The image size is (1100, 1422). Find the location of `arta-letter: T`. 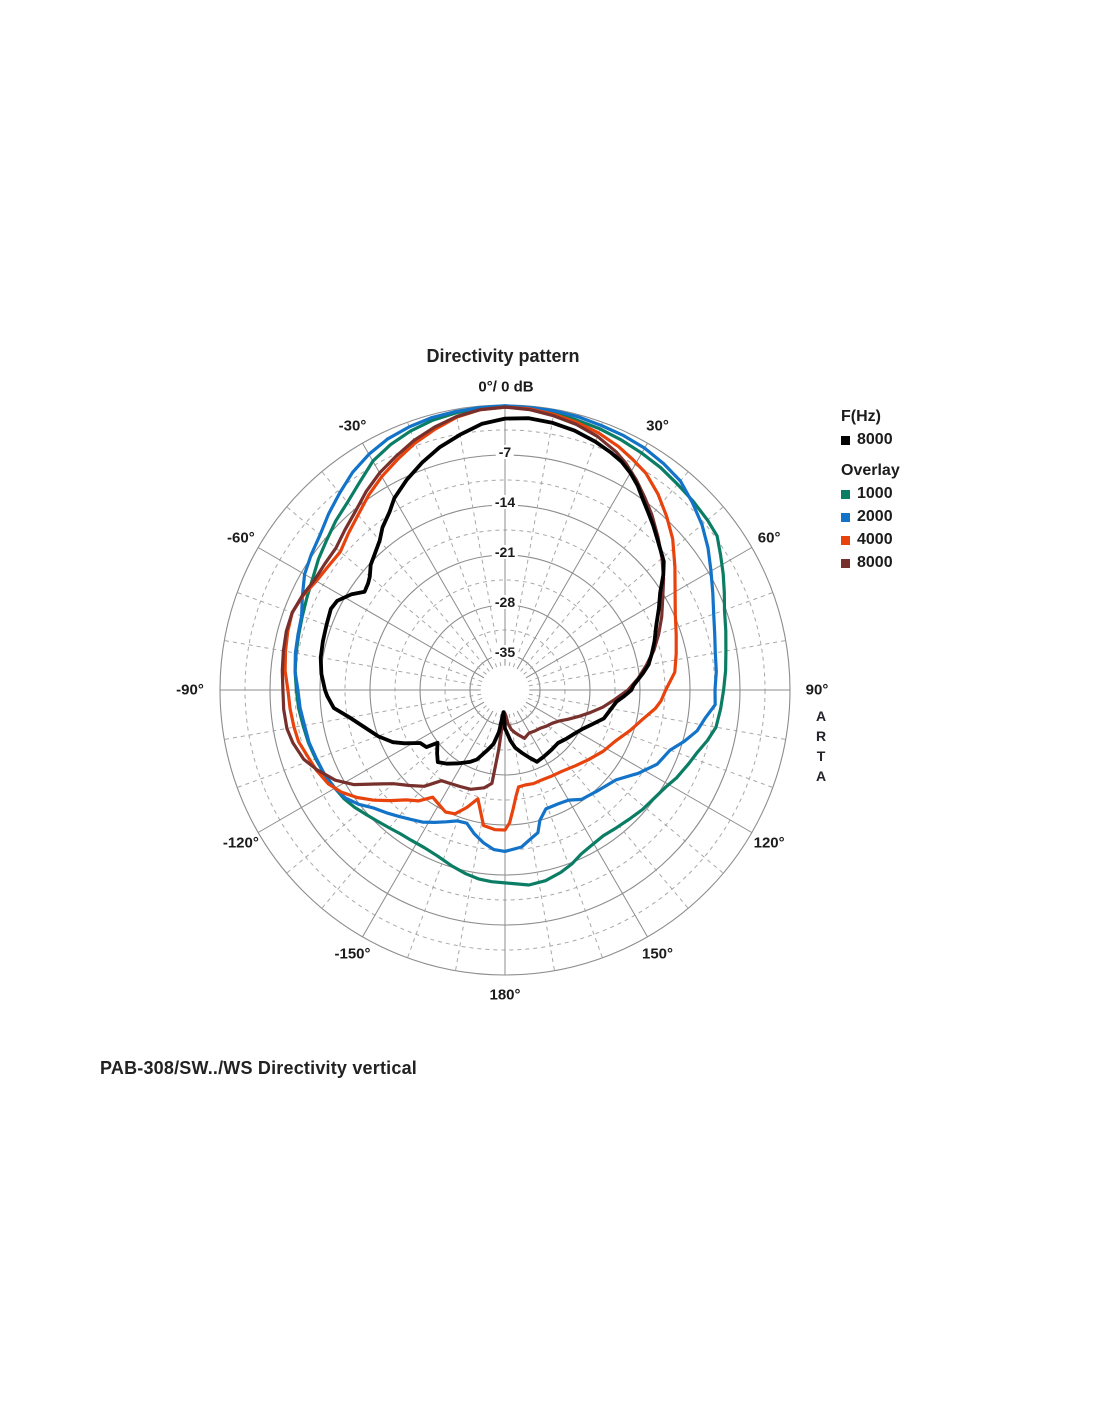

arta-letter: T is located at coordinates (821, 756).